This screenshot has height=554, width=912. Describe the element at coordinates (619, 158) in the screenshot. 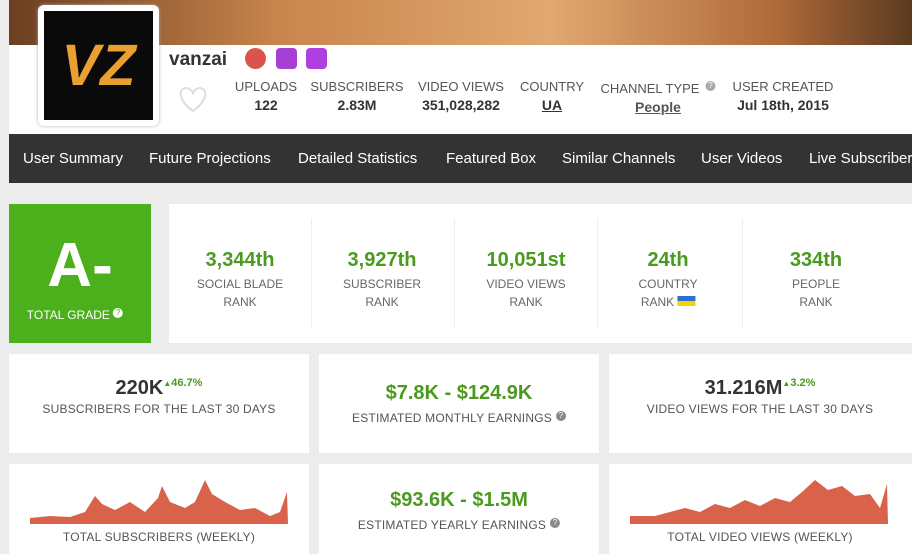

I see `nav-item: Similar Channels` at that location.